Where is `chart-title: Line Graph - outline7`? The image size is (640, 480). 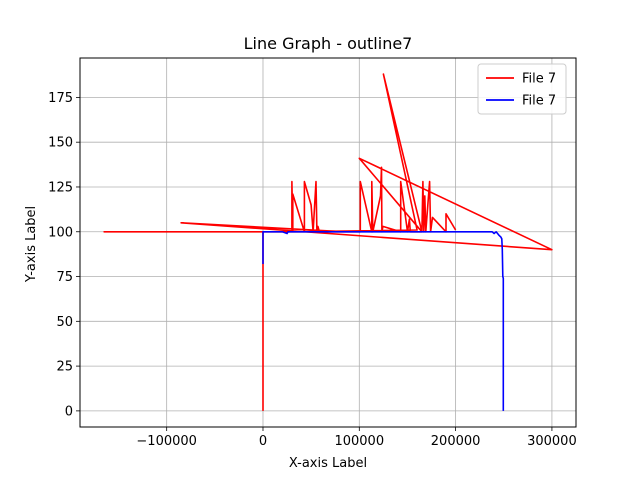 chart-title: Line Graph - outline7 is located at coordinates (328, 43).